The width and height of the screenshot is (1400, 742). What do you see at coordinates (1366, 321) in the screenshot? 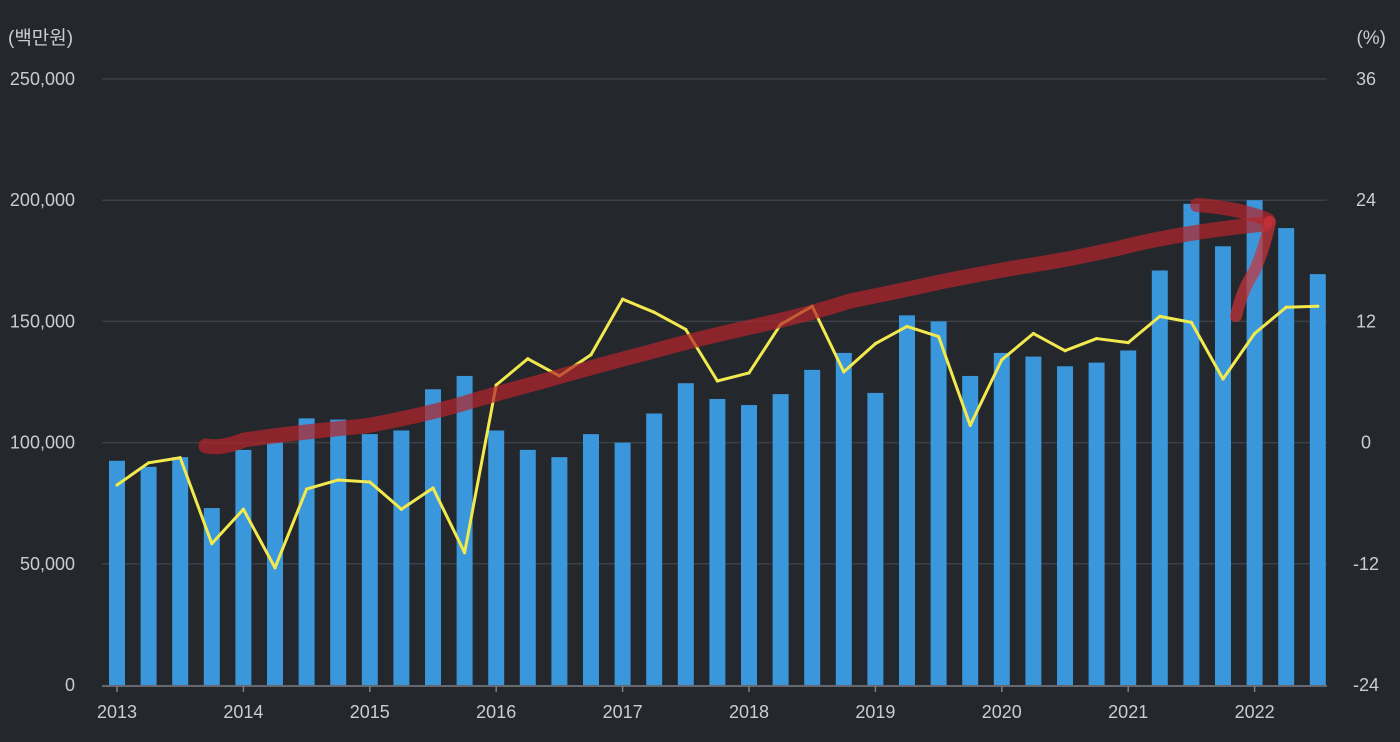
I see `right-tick-label: 12` at bounding box center [1366, 321].